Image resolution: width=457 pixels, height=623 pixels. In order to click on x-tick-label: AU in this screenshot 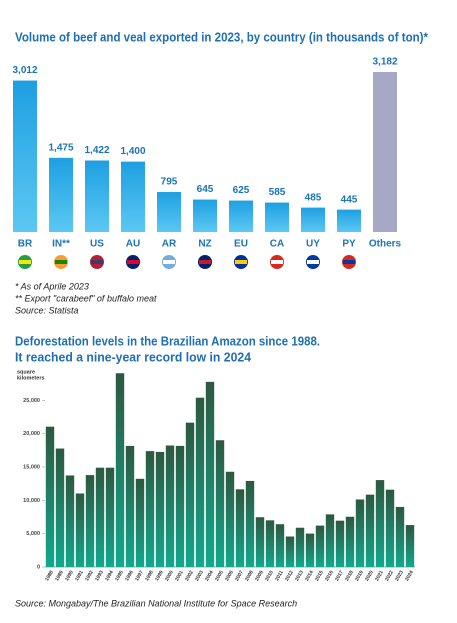, I will do `click(133, 244)`.